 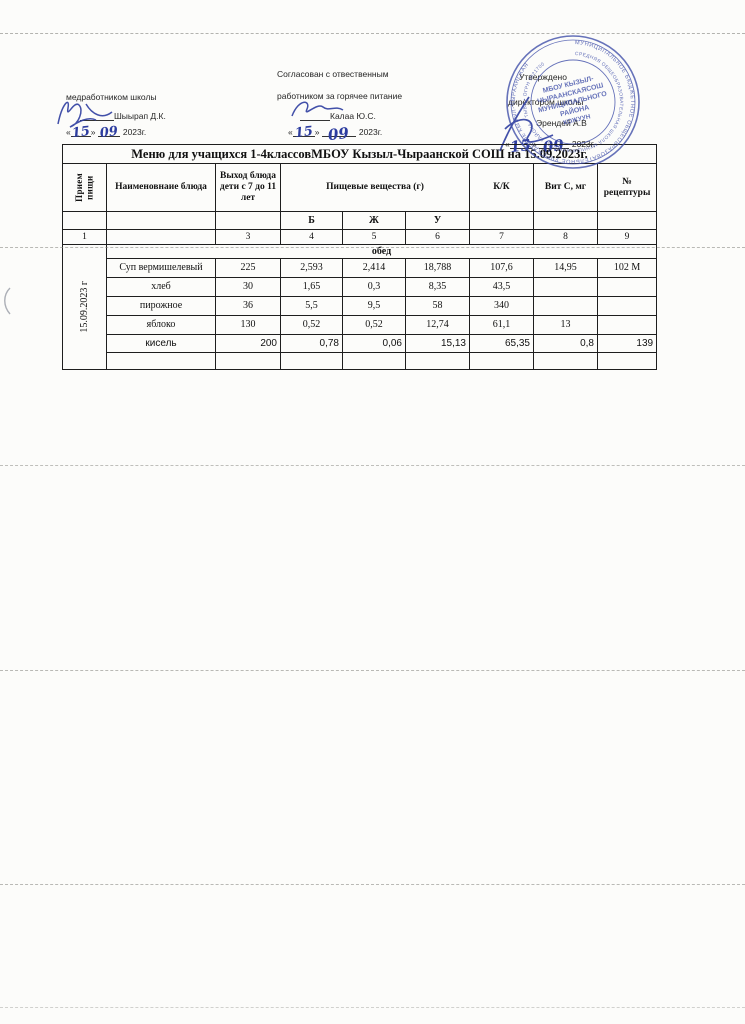 I want to click on dish-name: Суп вермишелевый, so click(x=161, y=268).